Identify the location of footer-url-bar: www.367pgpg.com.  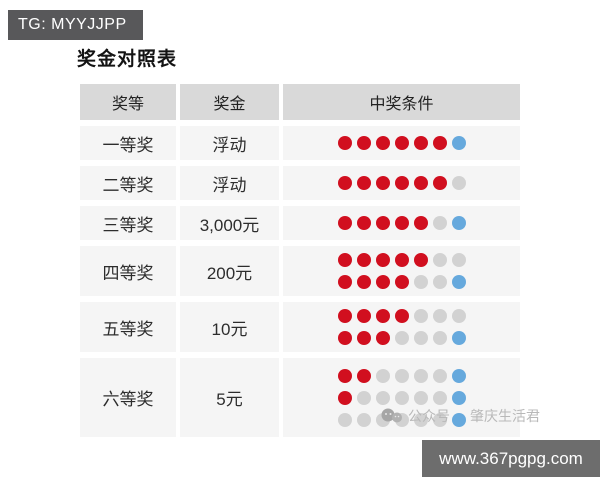
(511, 458).